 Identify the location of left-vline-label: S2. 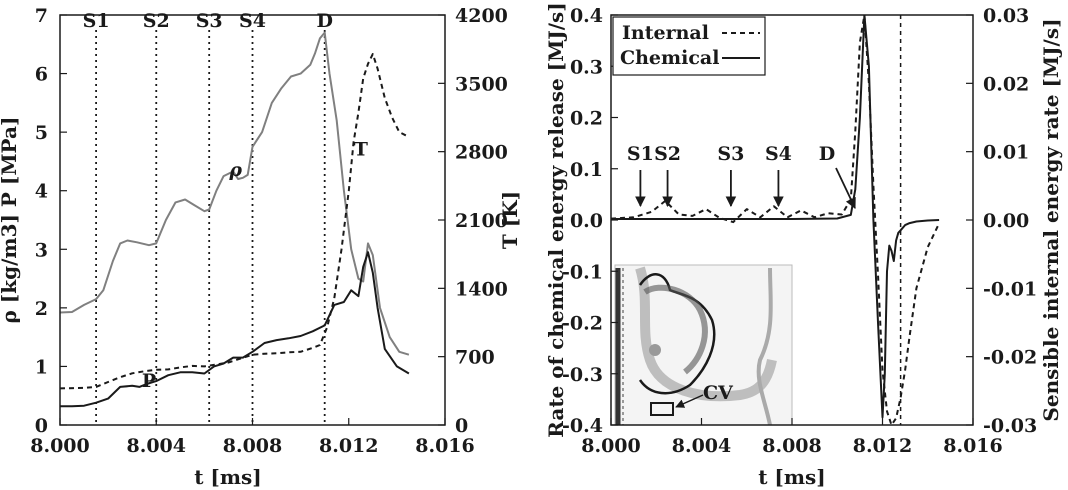
(156, 21).